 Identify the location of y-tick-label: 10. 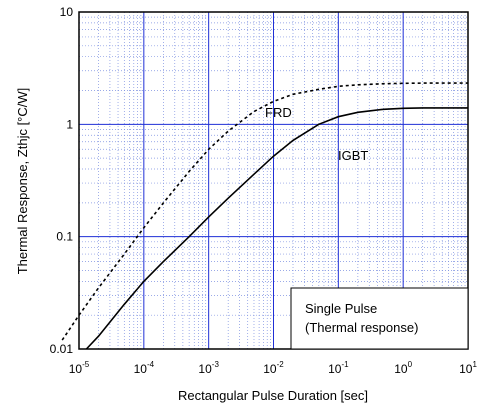
(67, 12).